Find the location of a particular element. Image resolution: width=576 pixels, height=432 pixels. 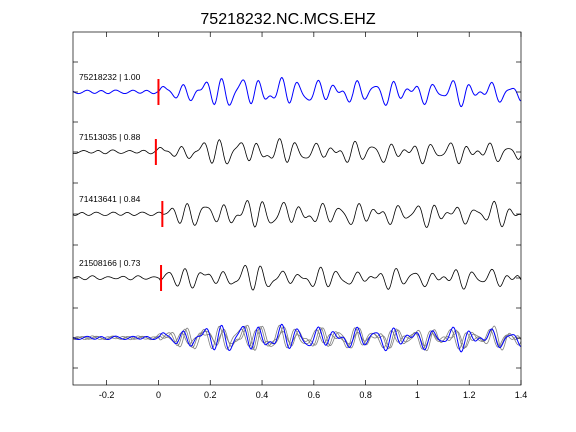

x-tick-label: 1.2 is located at coordinates (469, 395).